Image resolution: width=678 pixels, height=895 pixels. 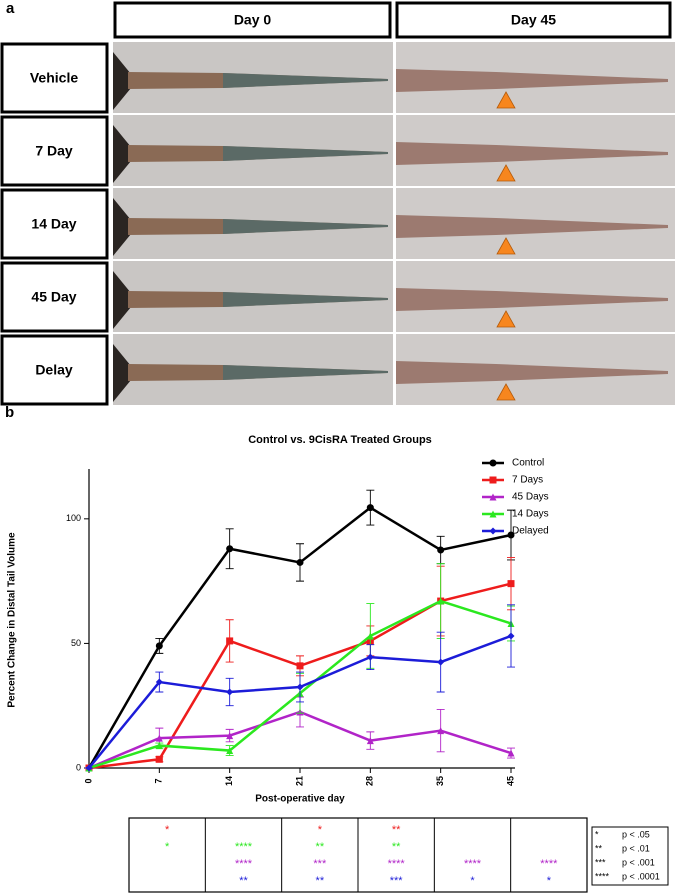 I want to click on row-label: Vehicle, so click(x=54, y=78).